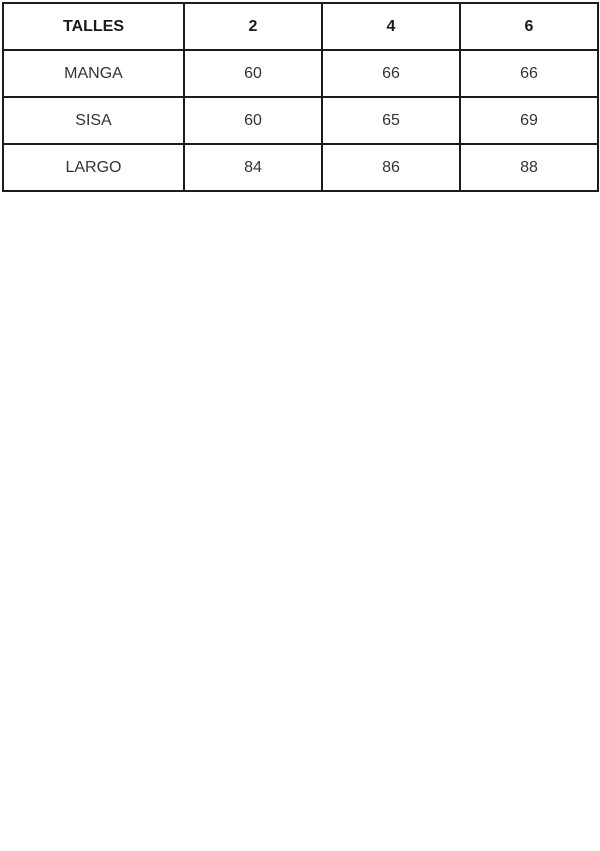  What do you see at coordinates (93, 167) in the screenshot?
I see `row-label-largo: LARGO` at bounding box center [93, 167].